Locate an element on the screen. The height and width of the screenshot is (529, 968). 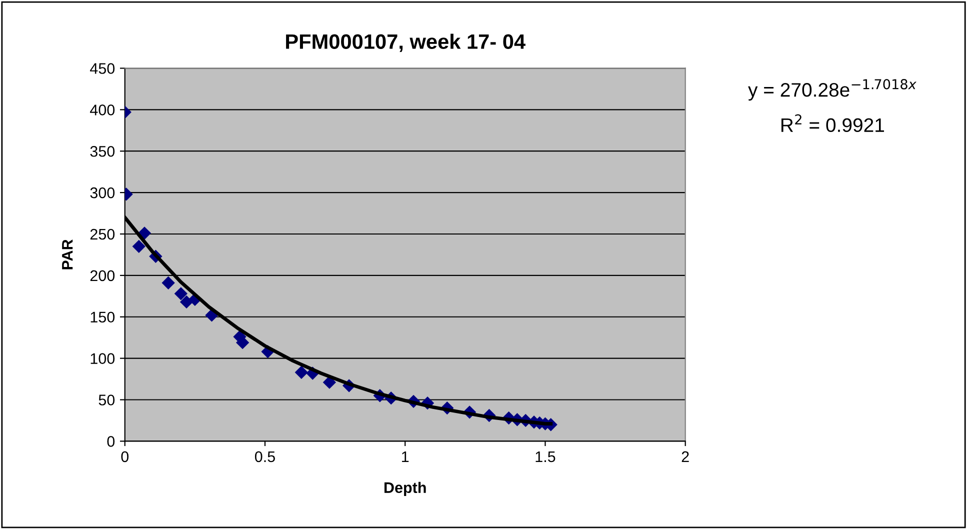
text: R$^{2}$ = 0.9921 is located at coordinates (832, 123).